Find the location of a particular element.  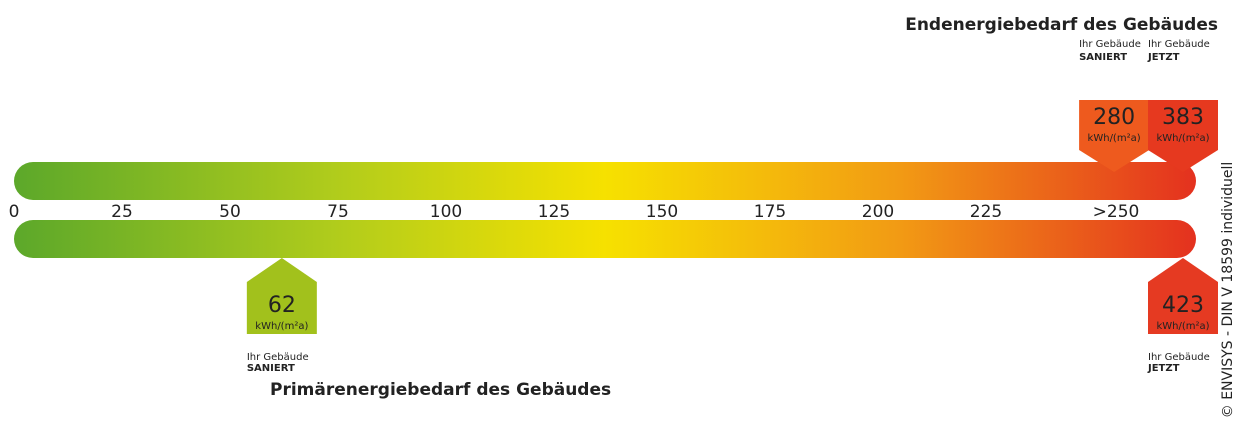

x-tick-label: 100 is located at coordinates (446, 212).